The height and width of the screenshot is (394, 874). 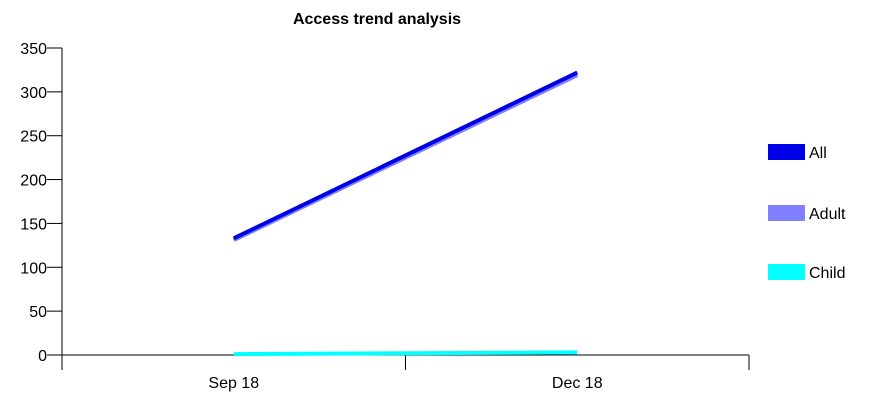 I want to click on y-tick-label: 50, so click(x=38, y=312).